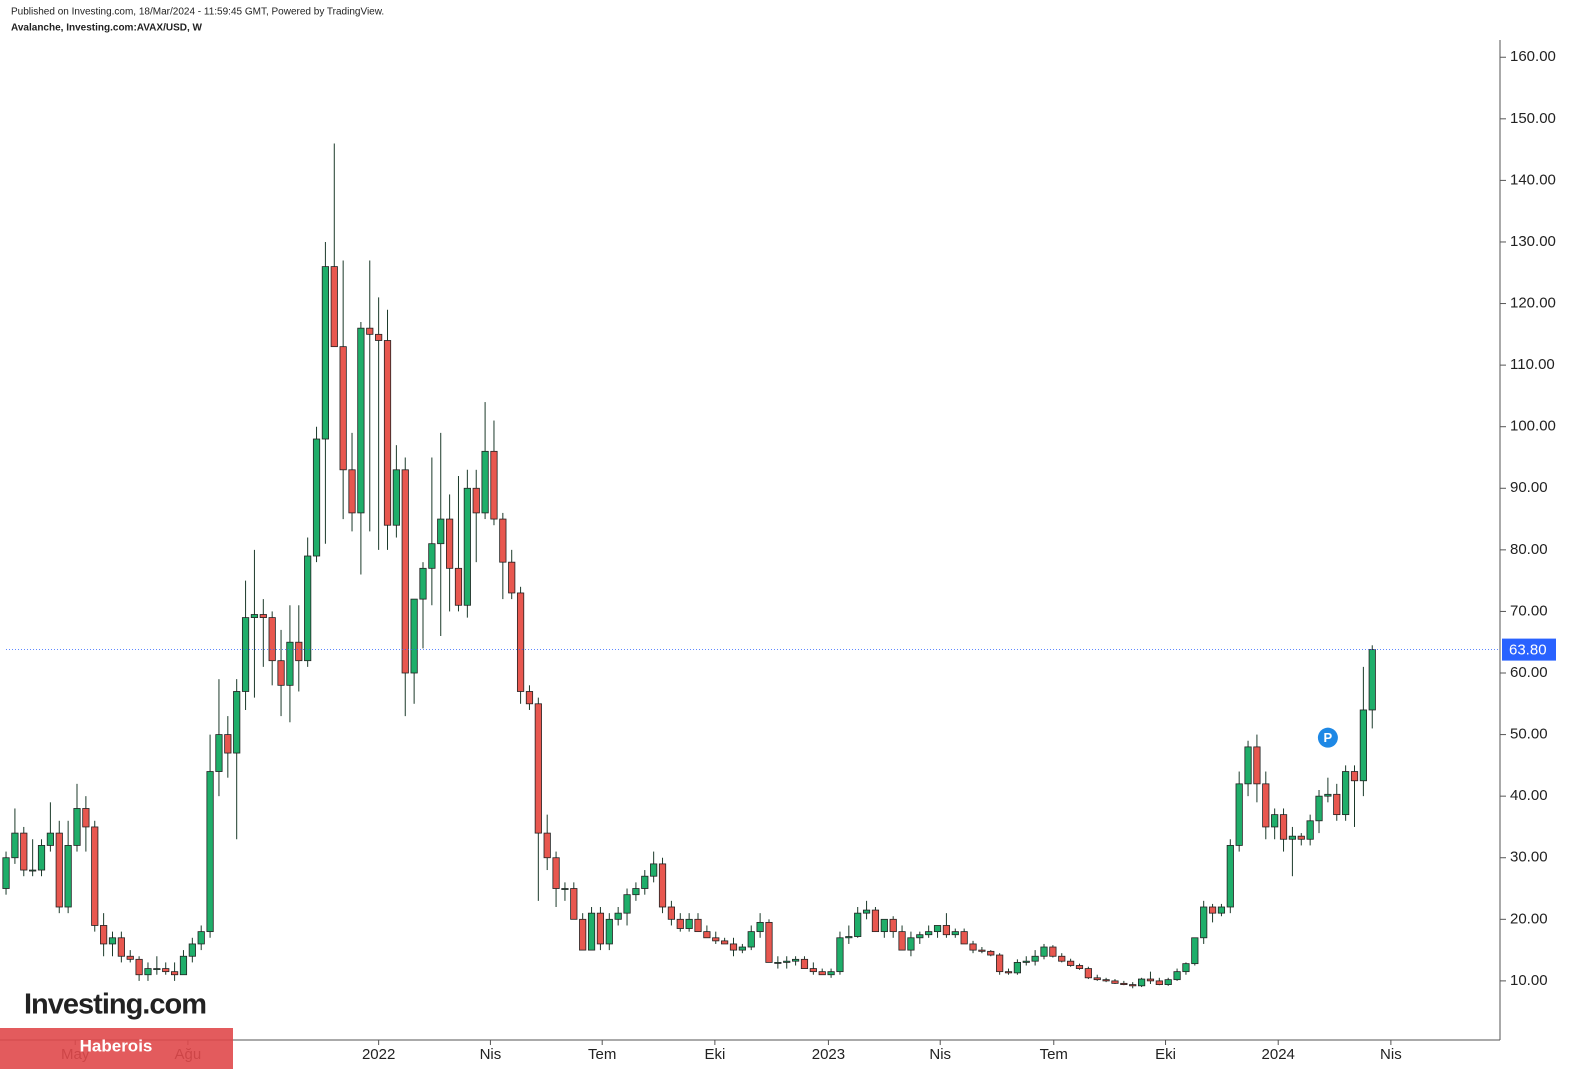  I want to click on x-tick-label: Eki, so click(714, 1054).